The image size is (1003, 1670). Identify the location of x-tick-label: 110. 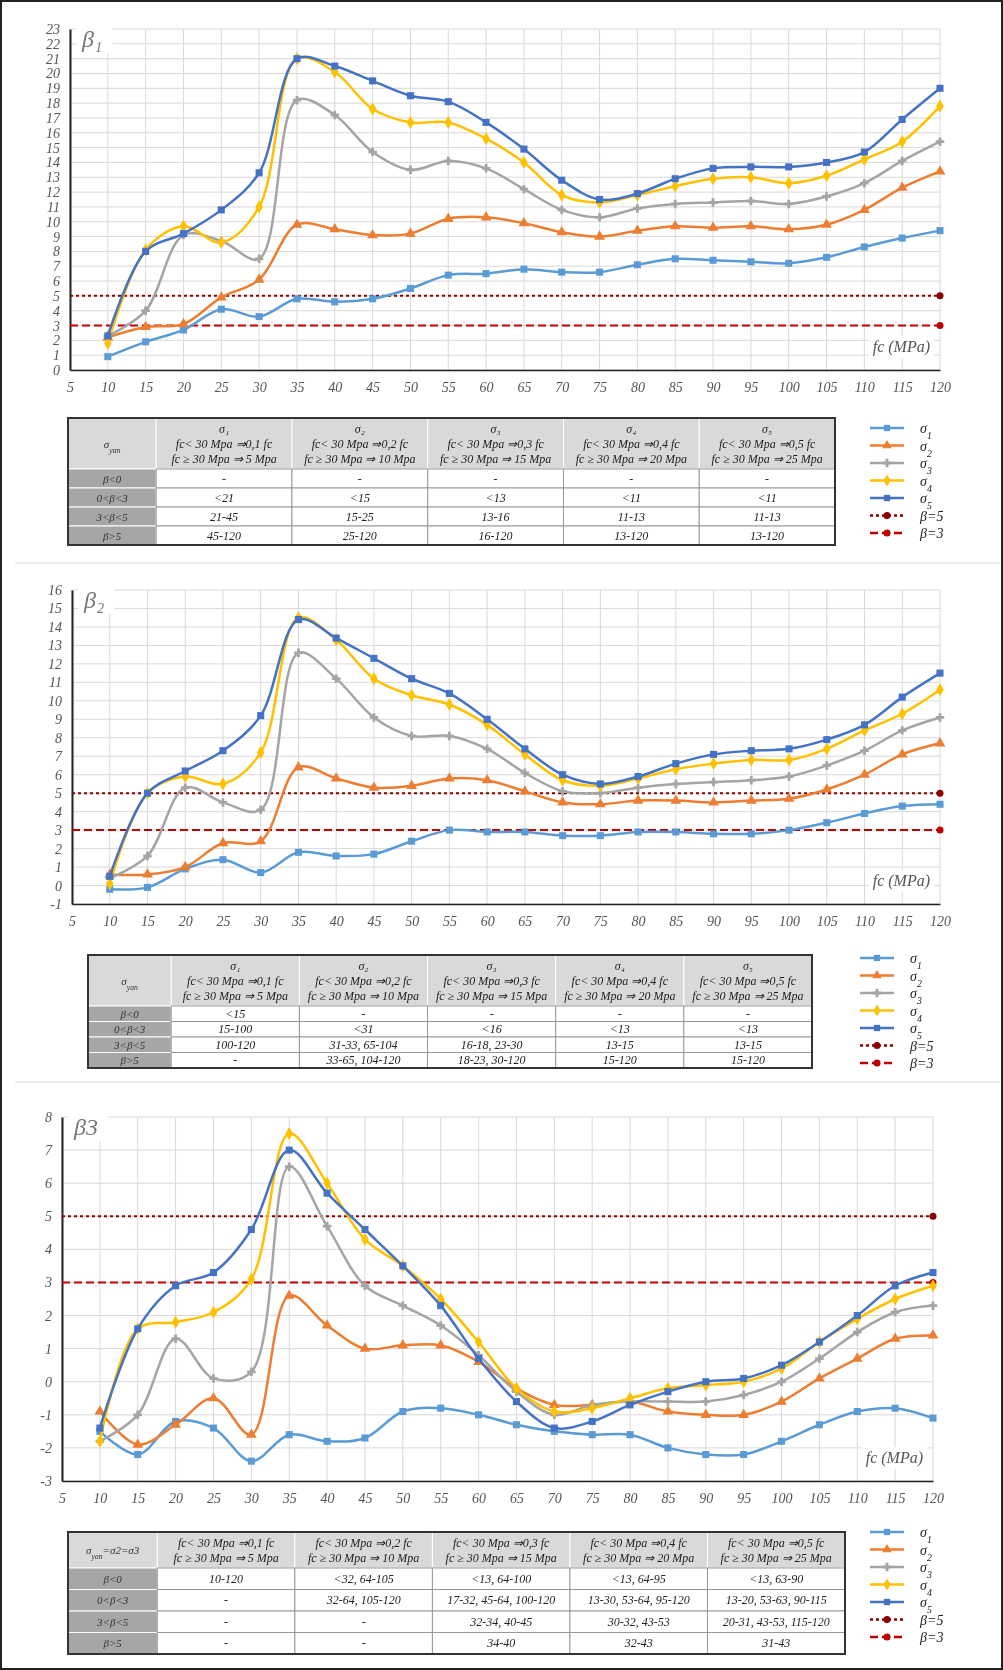
(865, 921).